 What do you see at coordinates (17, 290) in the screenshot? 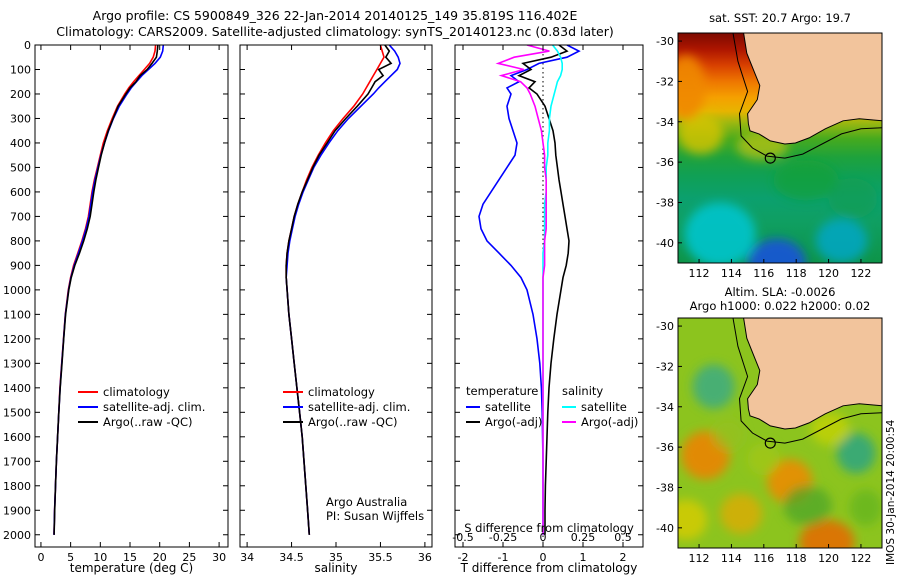
I see `svg-text: 1000` at bounding box center [17, 290].